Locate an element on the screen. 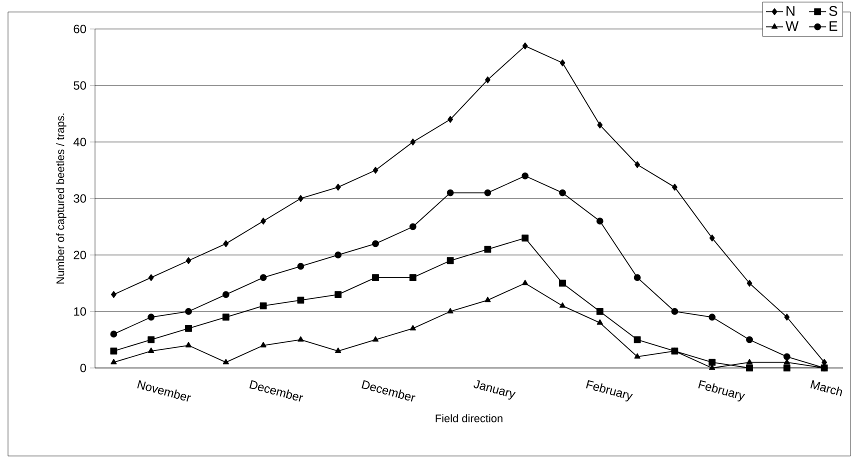  x-axis-title: Field direction is located at coordinates (469, 418).